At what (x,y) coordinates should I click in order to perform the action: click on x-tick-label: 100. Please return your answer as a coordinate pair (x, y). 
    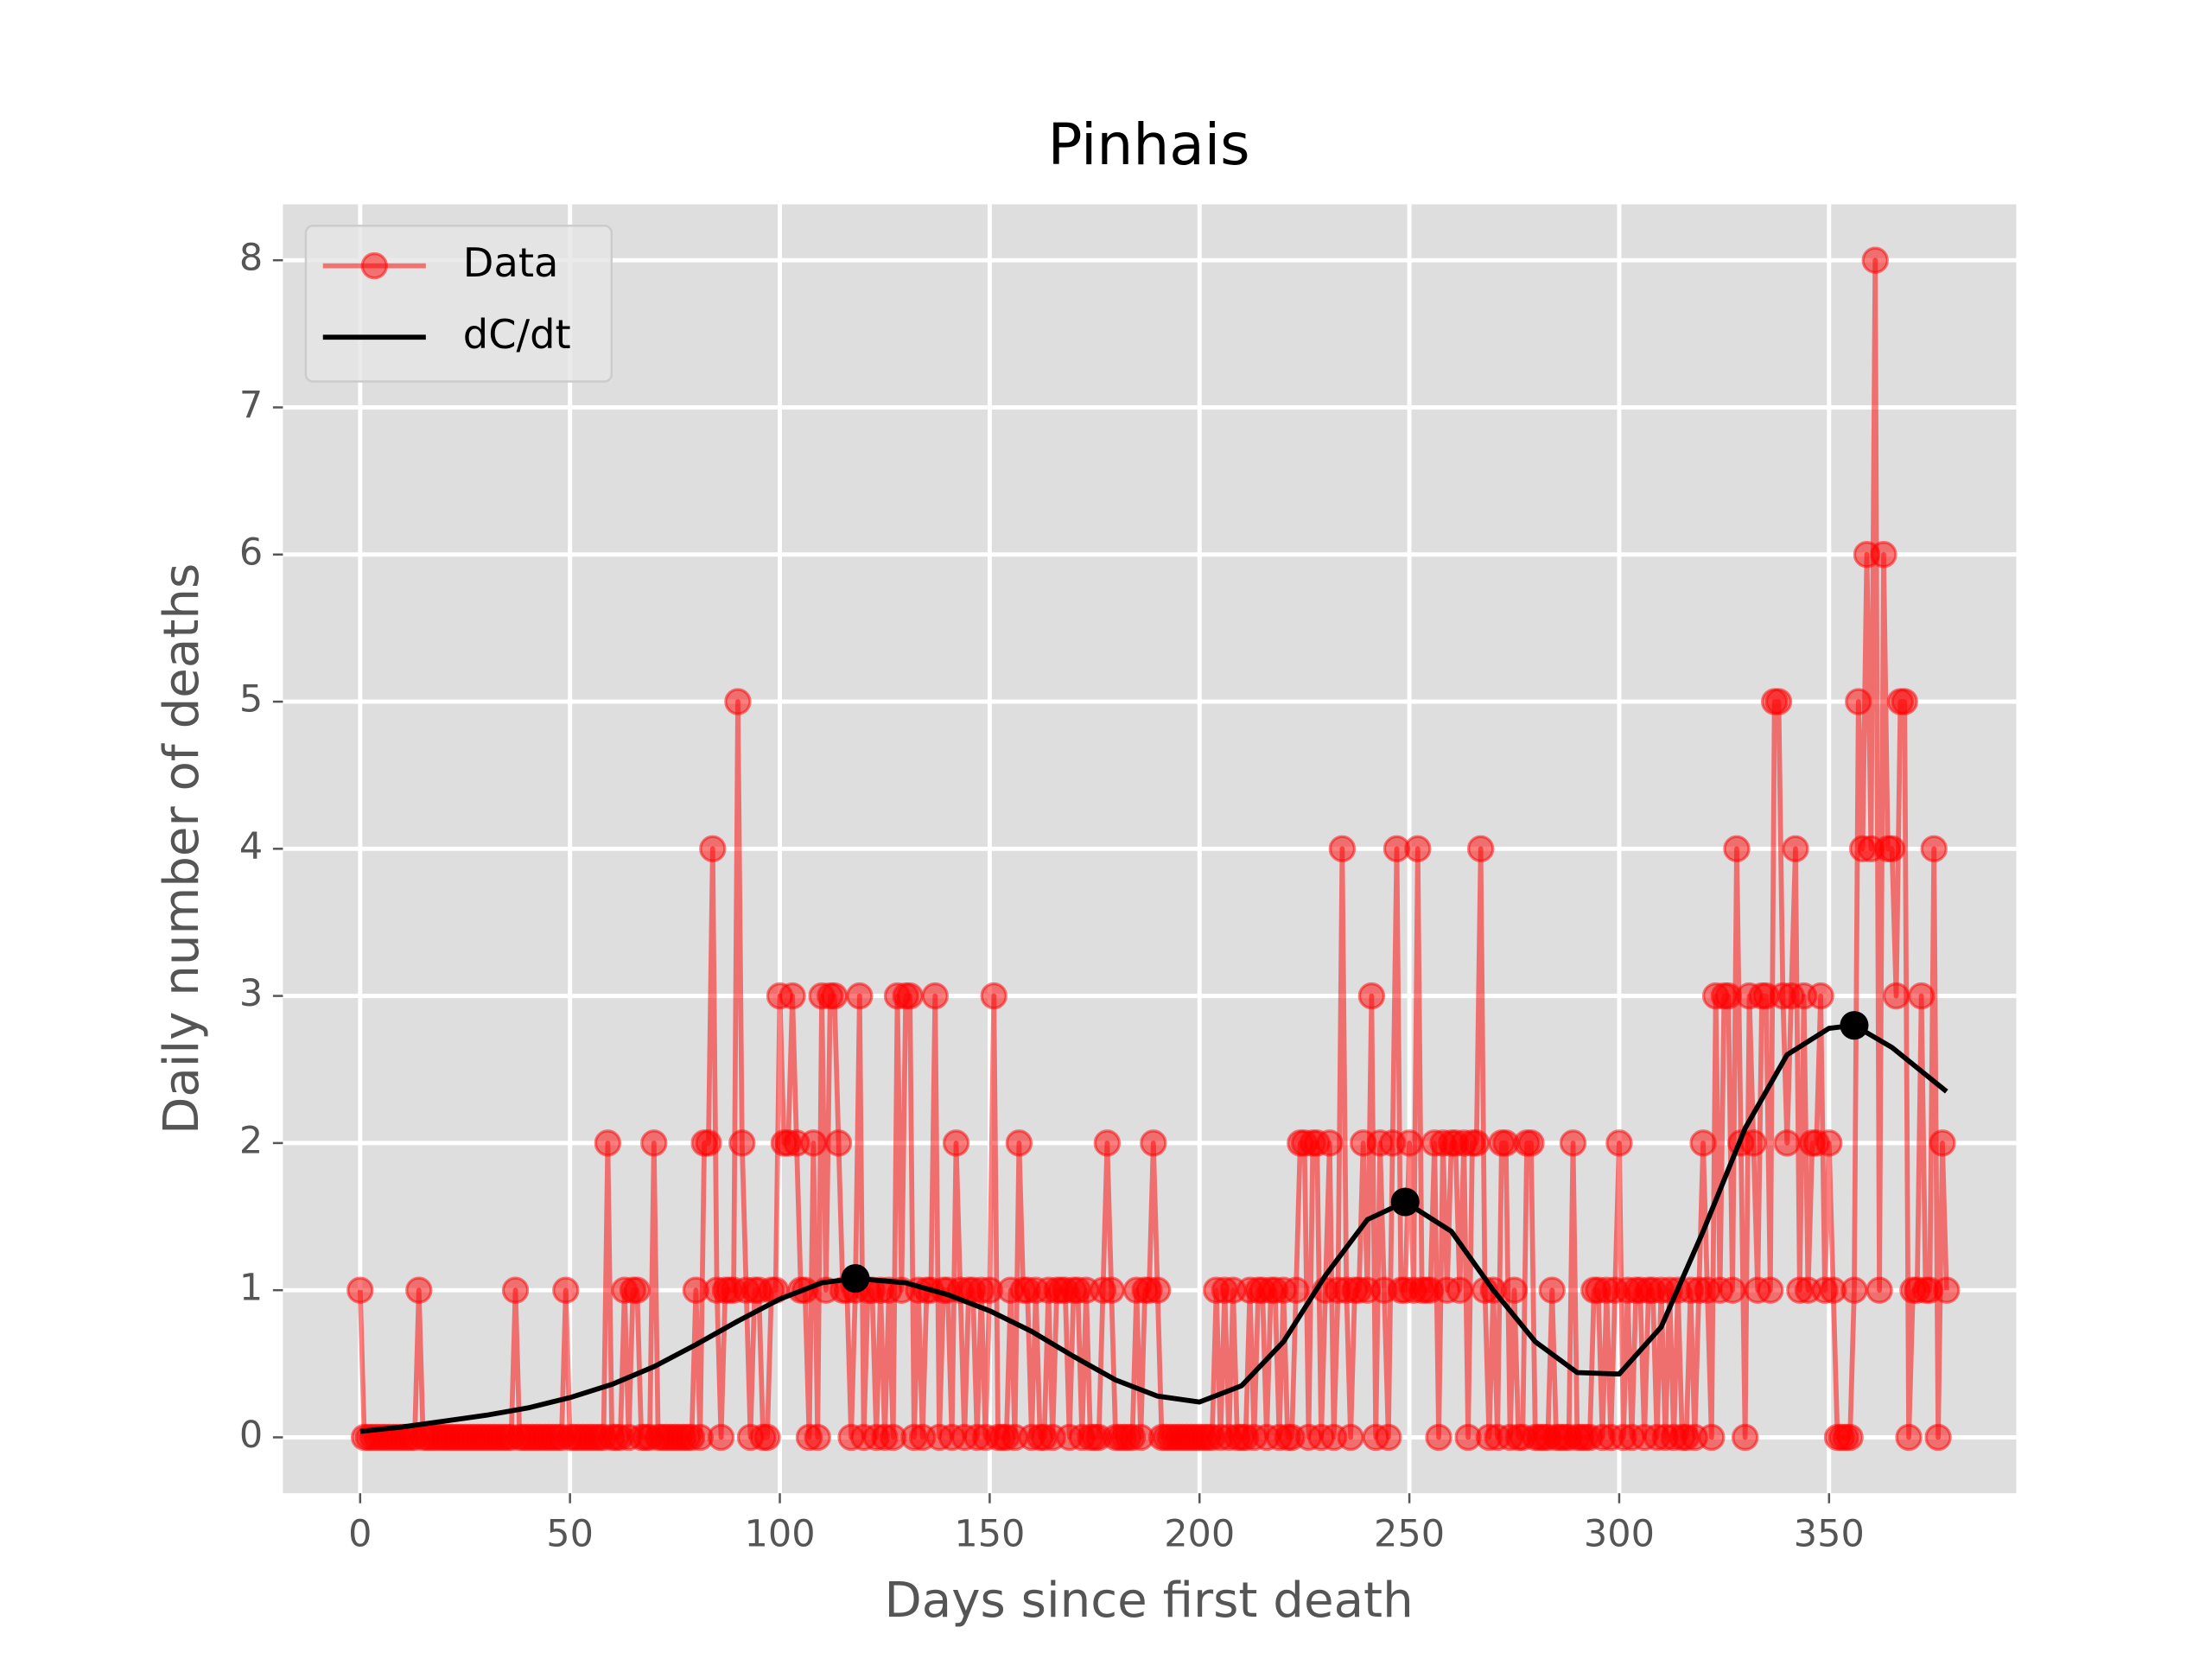
    Looking at the image, I should click on (780, 1533).